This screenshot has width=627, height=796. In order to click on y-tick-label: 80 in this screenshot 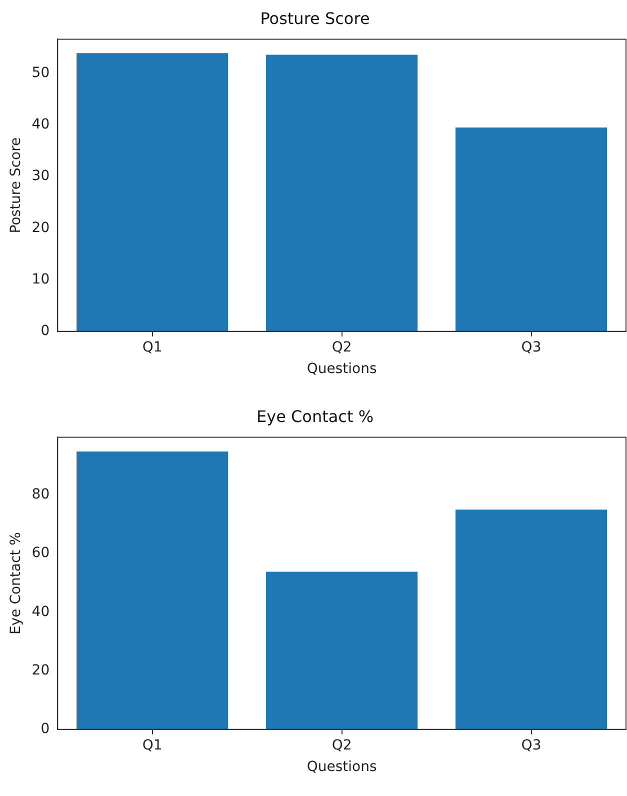, I will do `click(41, 494)`.